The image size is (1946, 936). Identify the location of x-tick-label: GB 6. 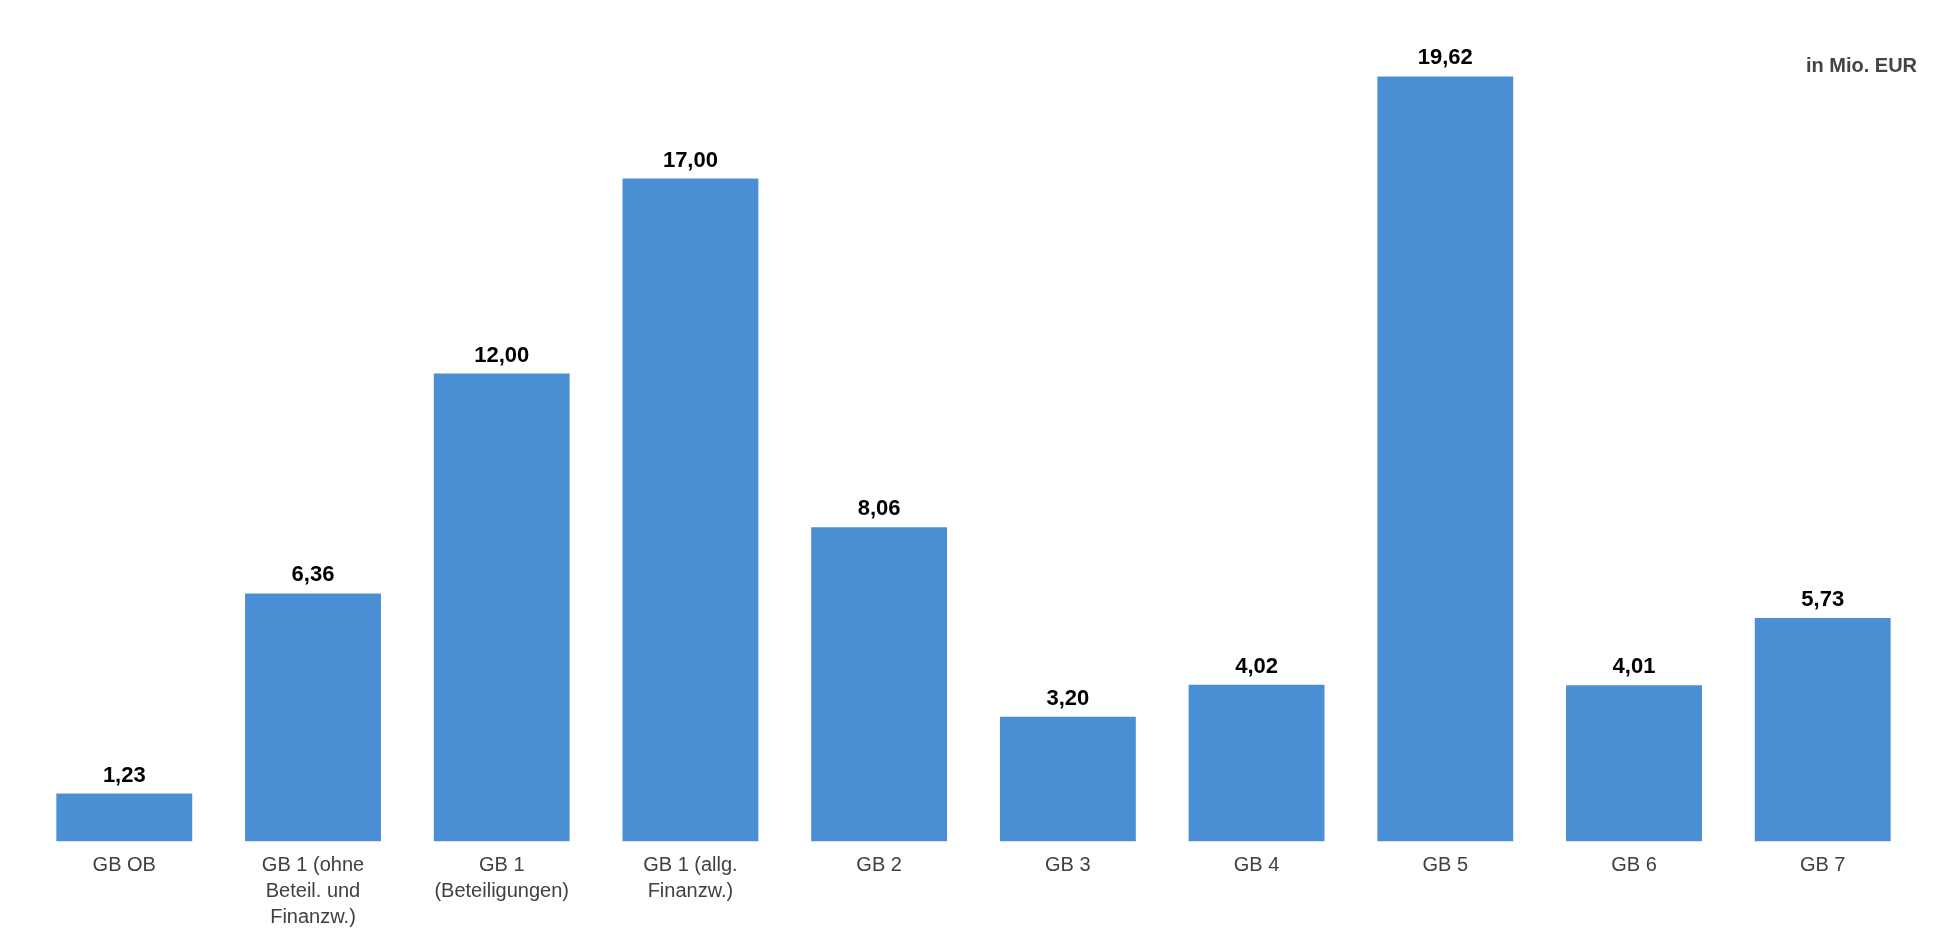
(1634, 863).